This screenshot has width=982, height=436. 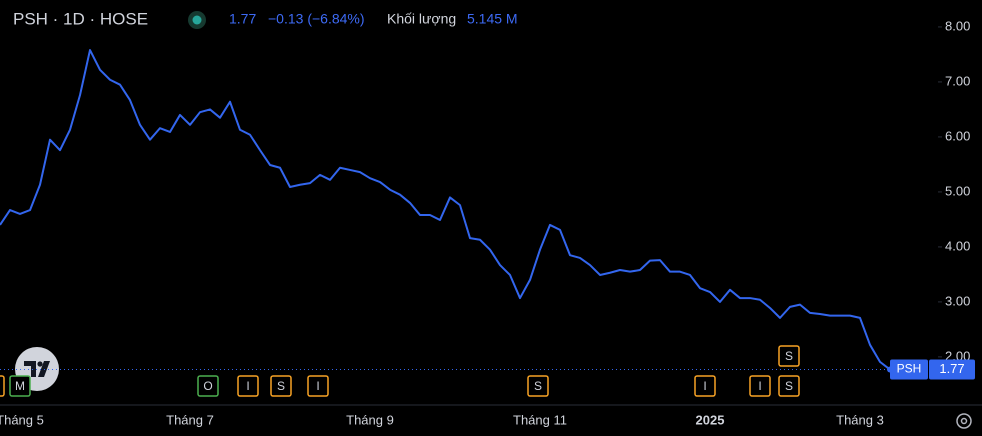 I want to click on volume-value: 5.145 M, so click(x=492, y=19).